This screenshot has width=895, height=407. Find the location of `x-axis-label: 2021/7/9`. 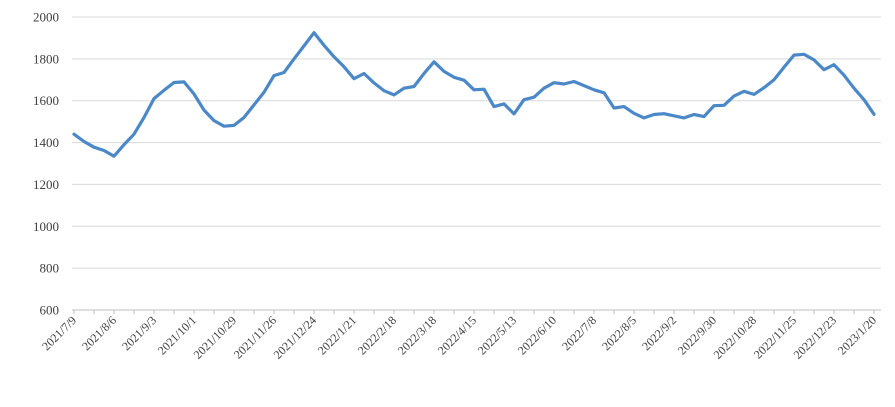

x-axis-label: 2021/7/9 is located at coordinates (59, 333).